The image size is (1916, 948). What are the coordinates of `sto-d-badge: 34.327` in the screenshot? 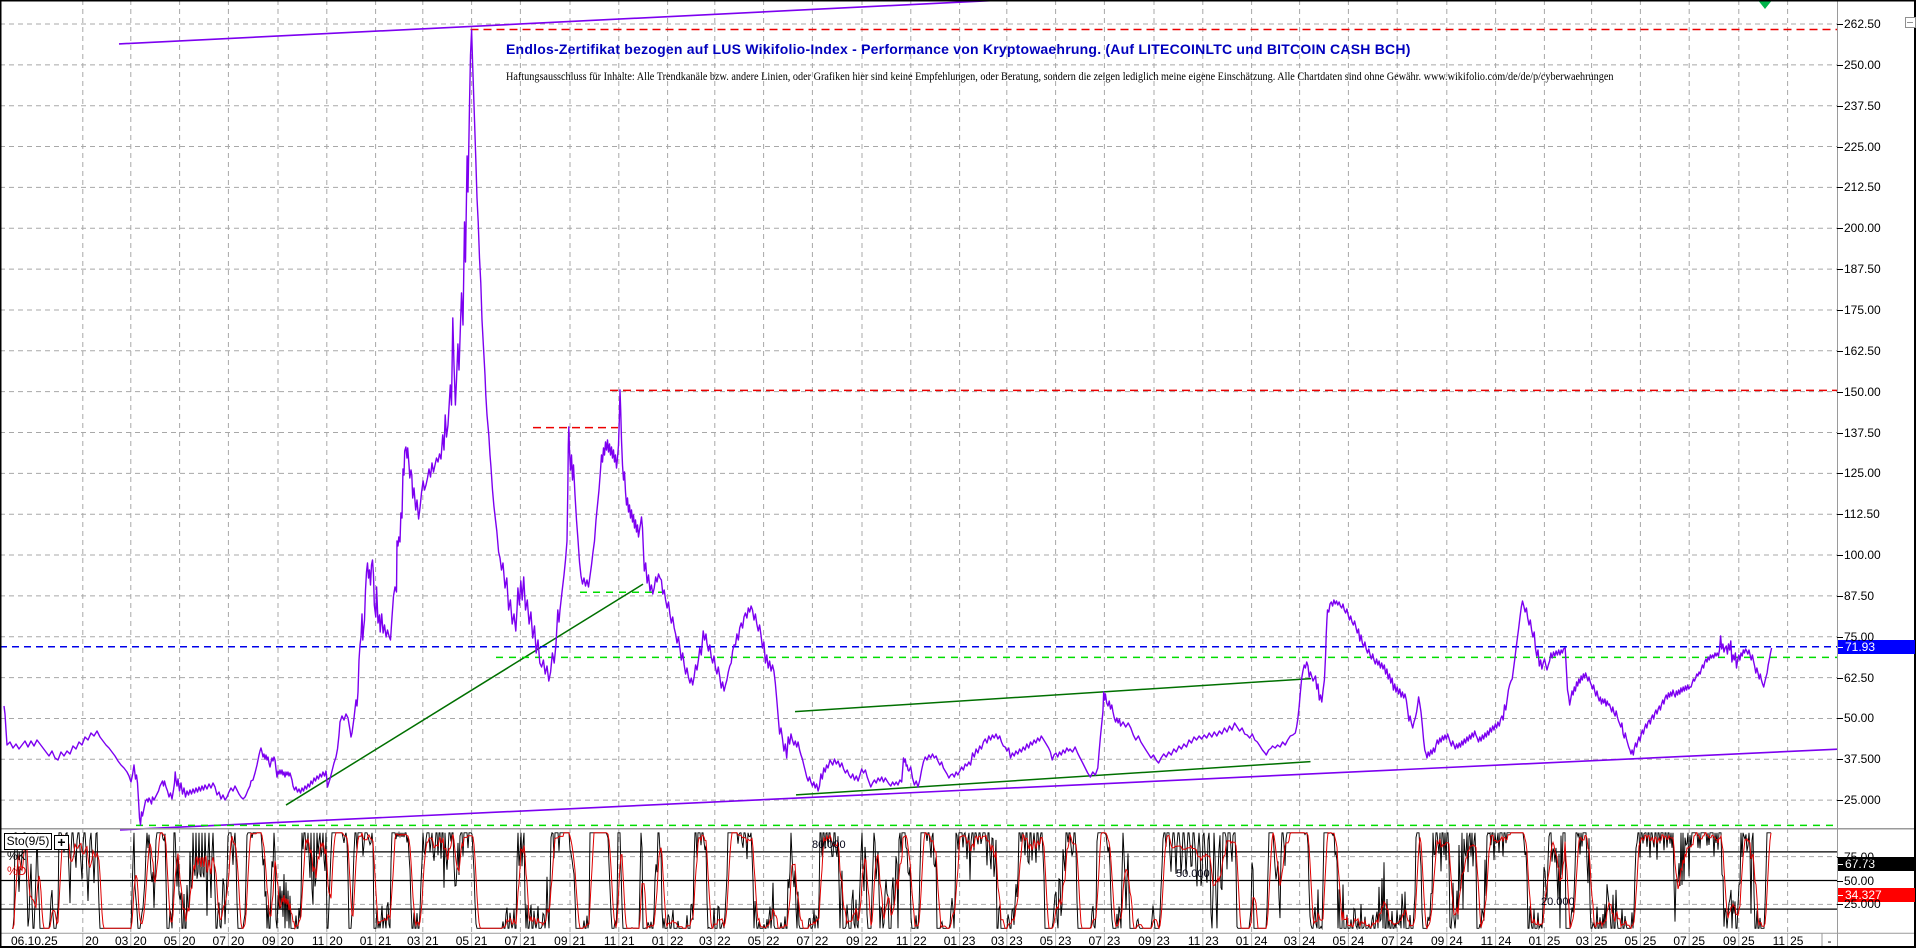 It's located at (1876, 895).